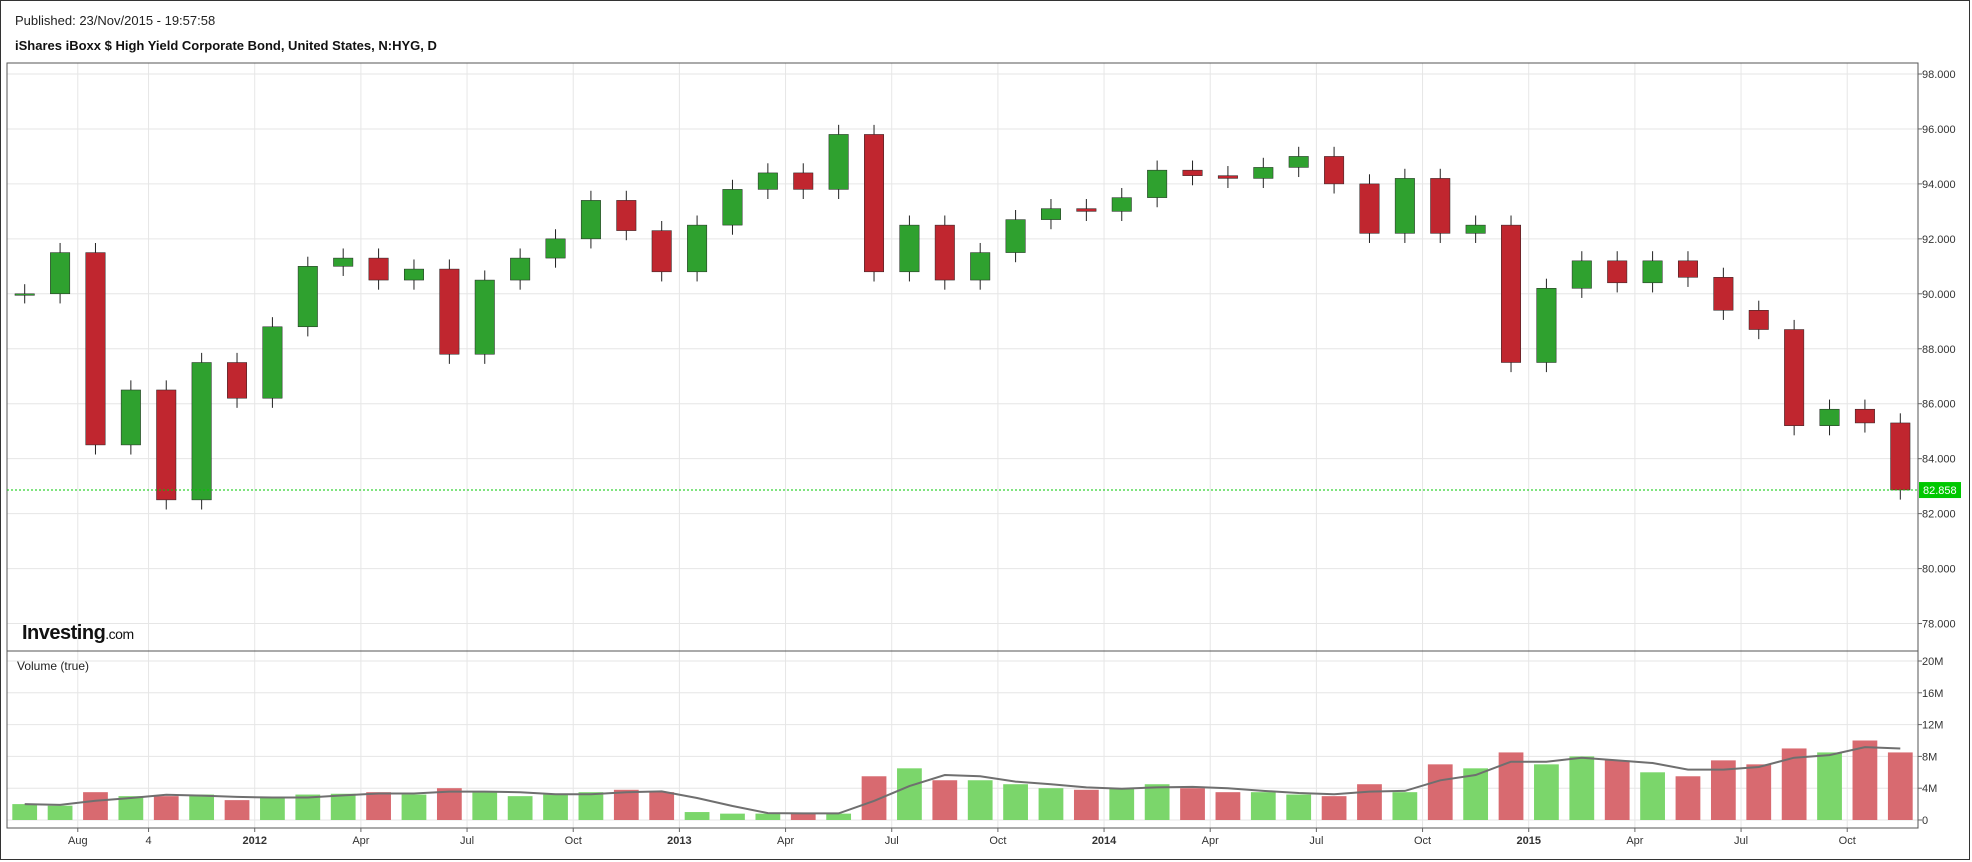 The height and width of the screenshot is (862, 1972). What do you see at coordinates (1930, 741) in the screenshot?
I see `volume-axis: 20M 16M 12M 8M 4M 0` at bounding box center [1930, 741].